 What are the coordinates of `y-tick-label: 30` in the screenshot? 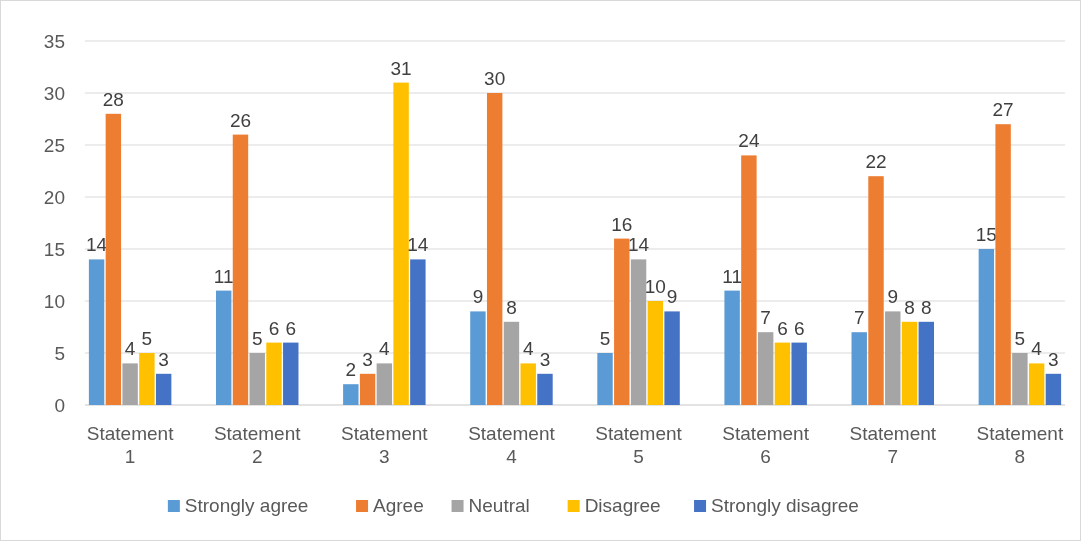 It's located at (54, 93).